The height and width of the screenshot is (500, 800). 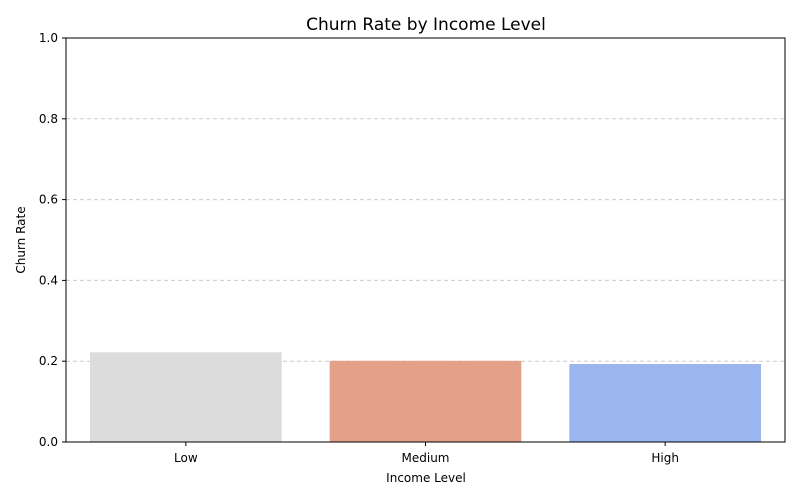 I want to click on x-axis-label: Income Level, so click(x=426, y=478).